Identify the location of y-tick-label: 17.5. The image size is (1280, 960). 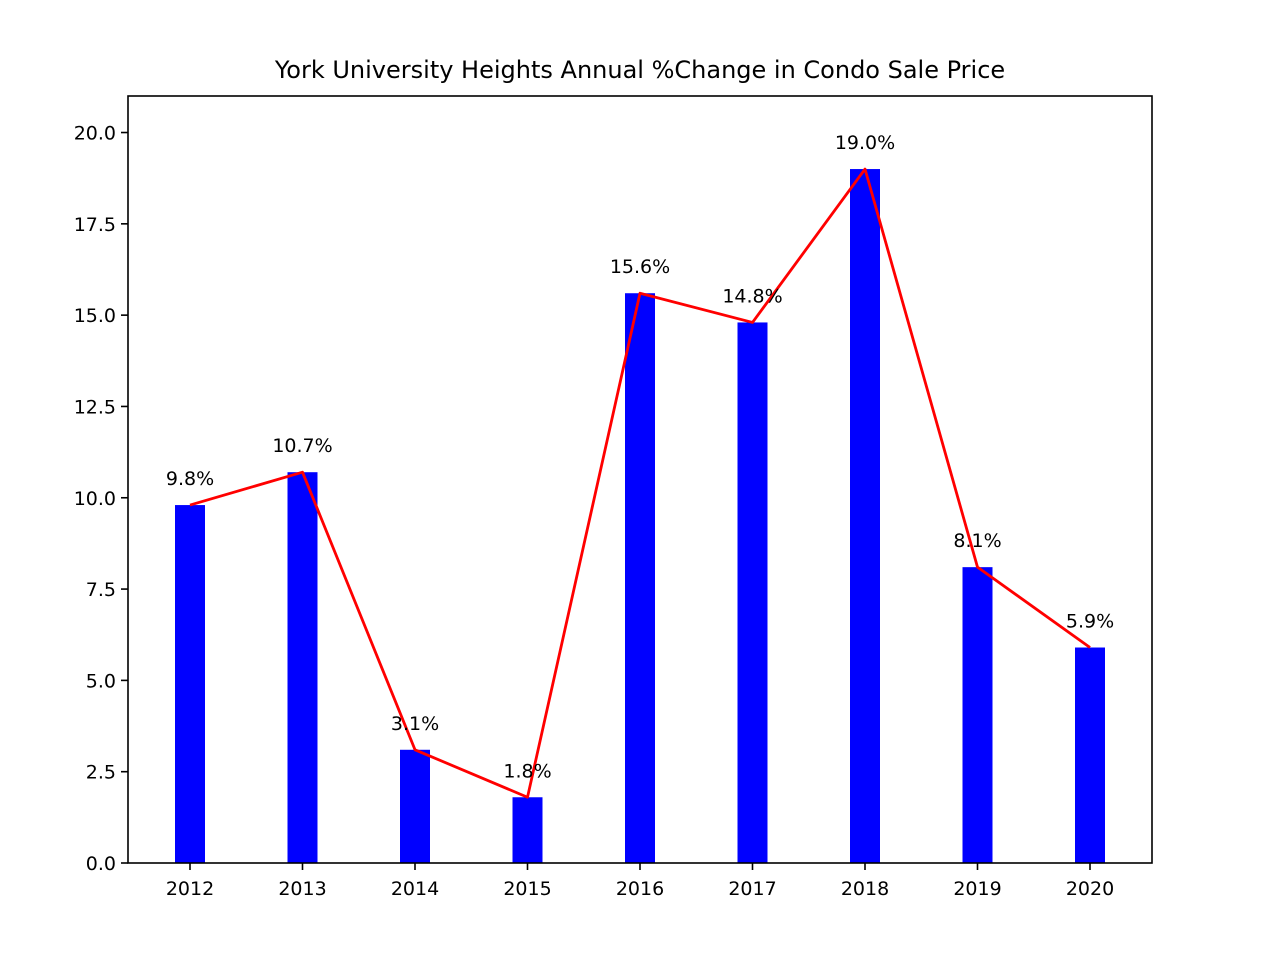
(95, 225).